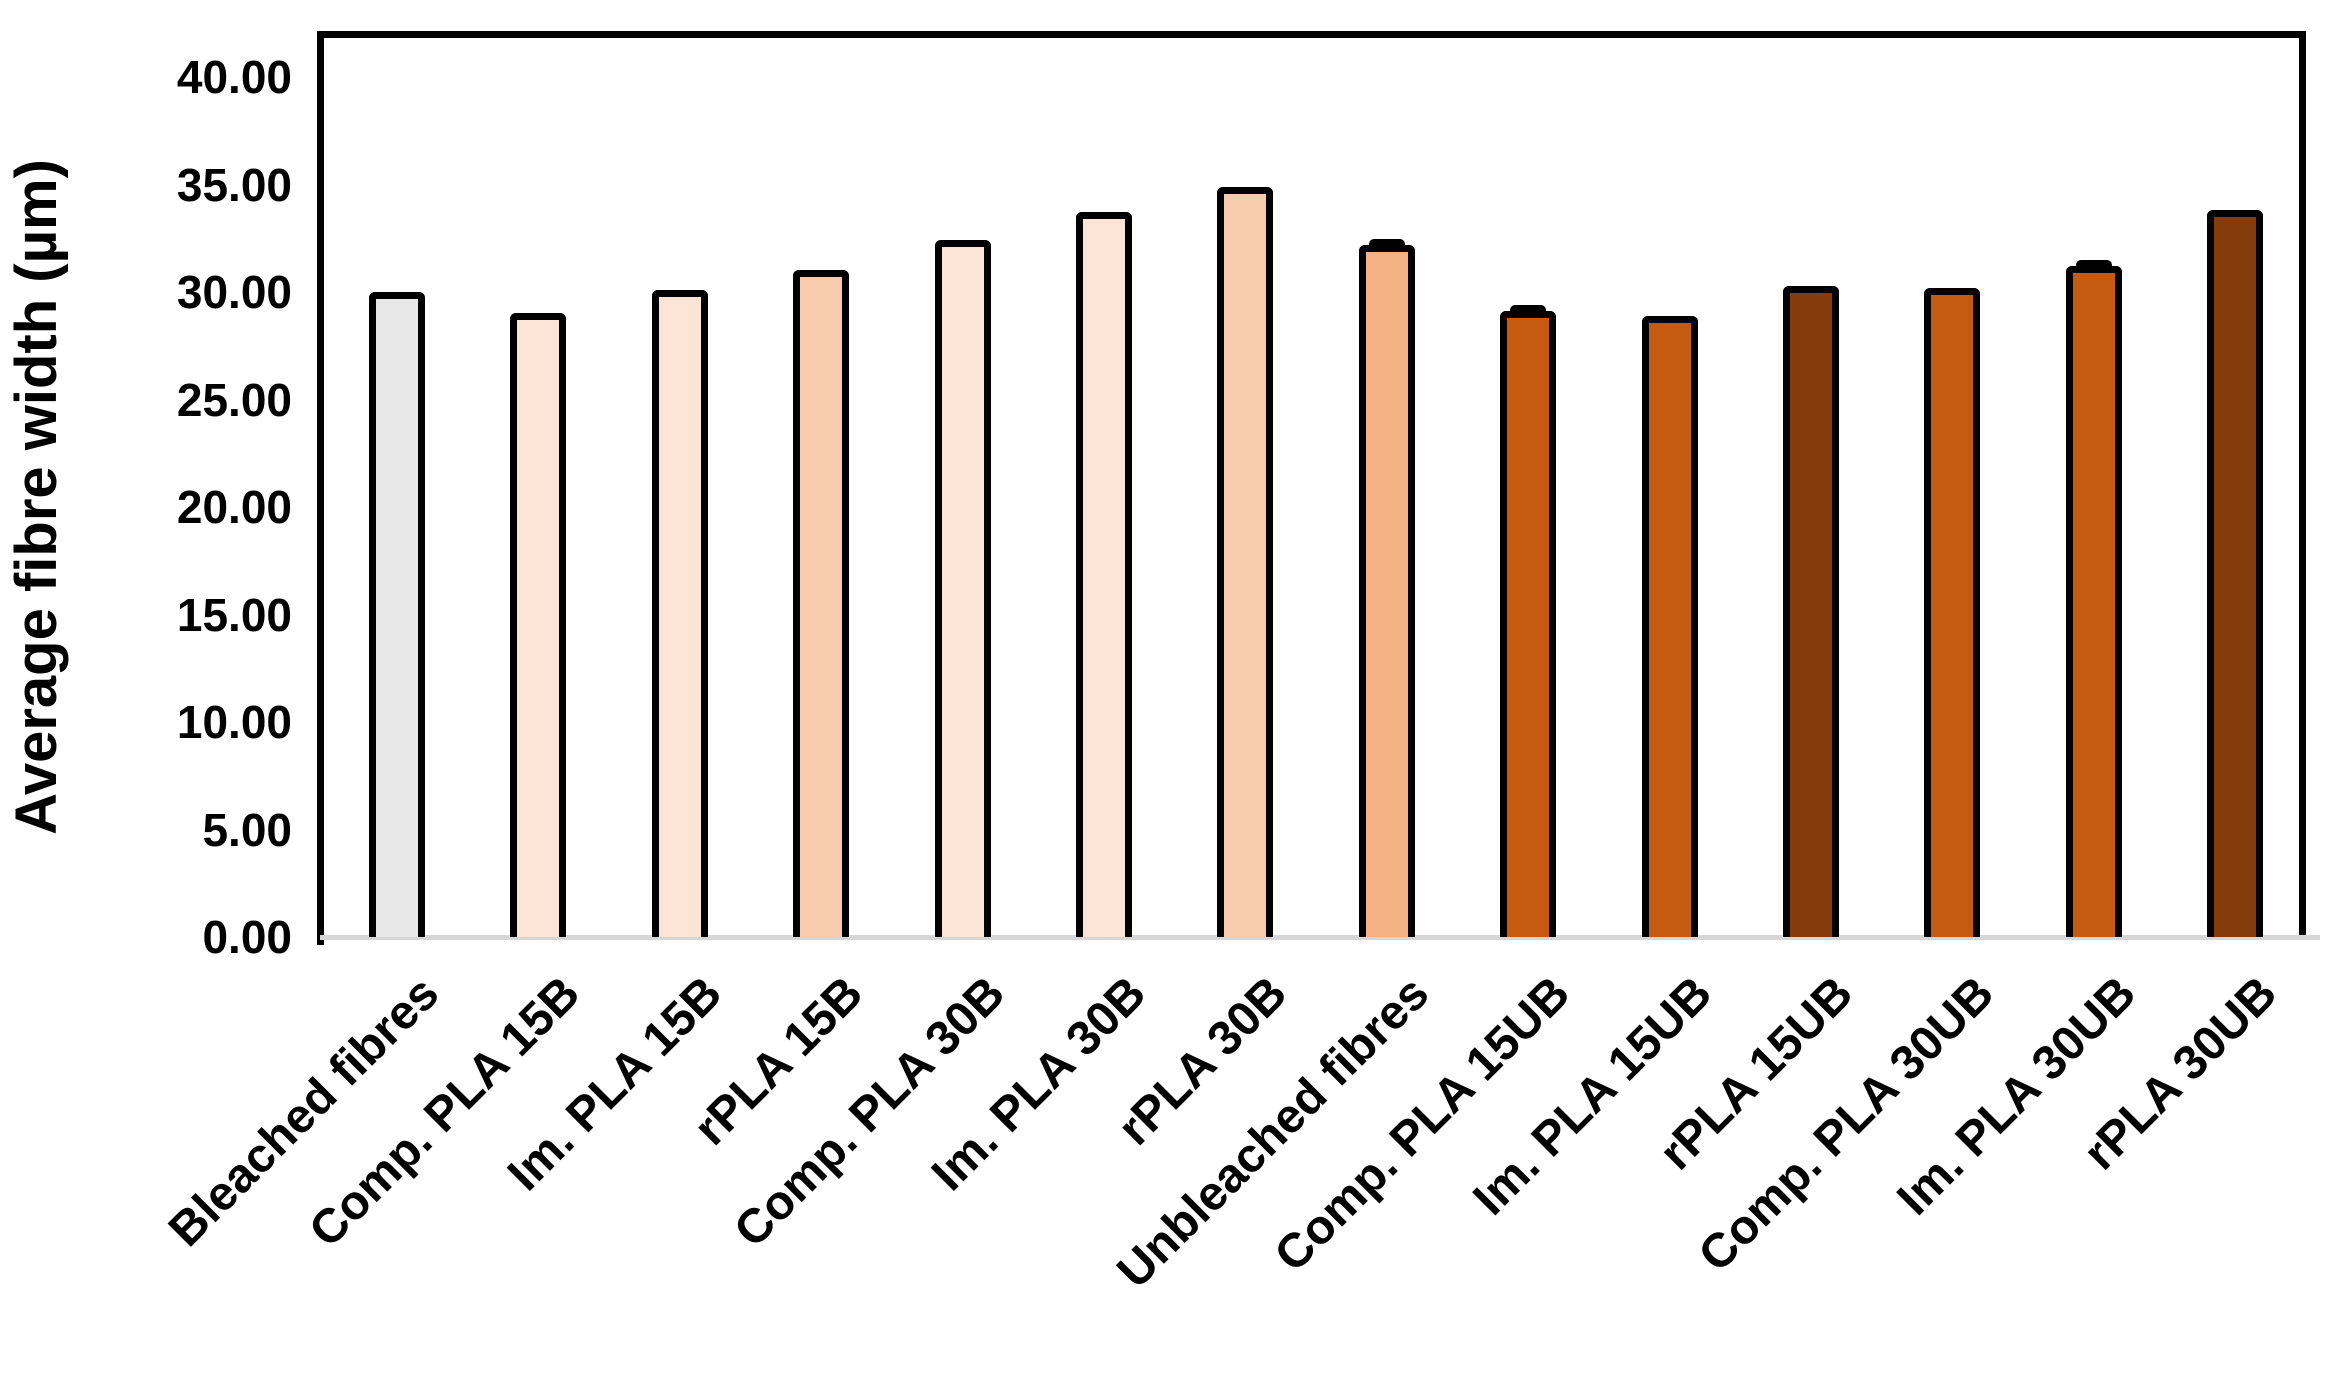 Image resolution: width=2338 pixels, height=1386 pixels. I want to click on y-tick-label: 30.00, so click(234, 292).